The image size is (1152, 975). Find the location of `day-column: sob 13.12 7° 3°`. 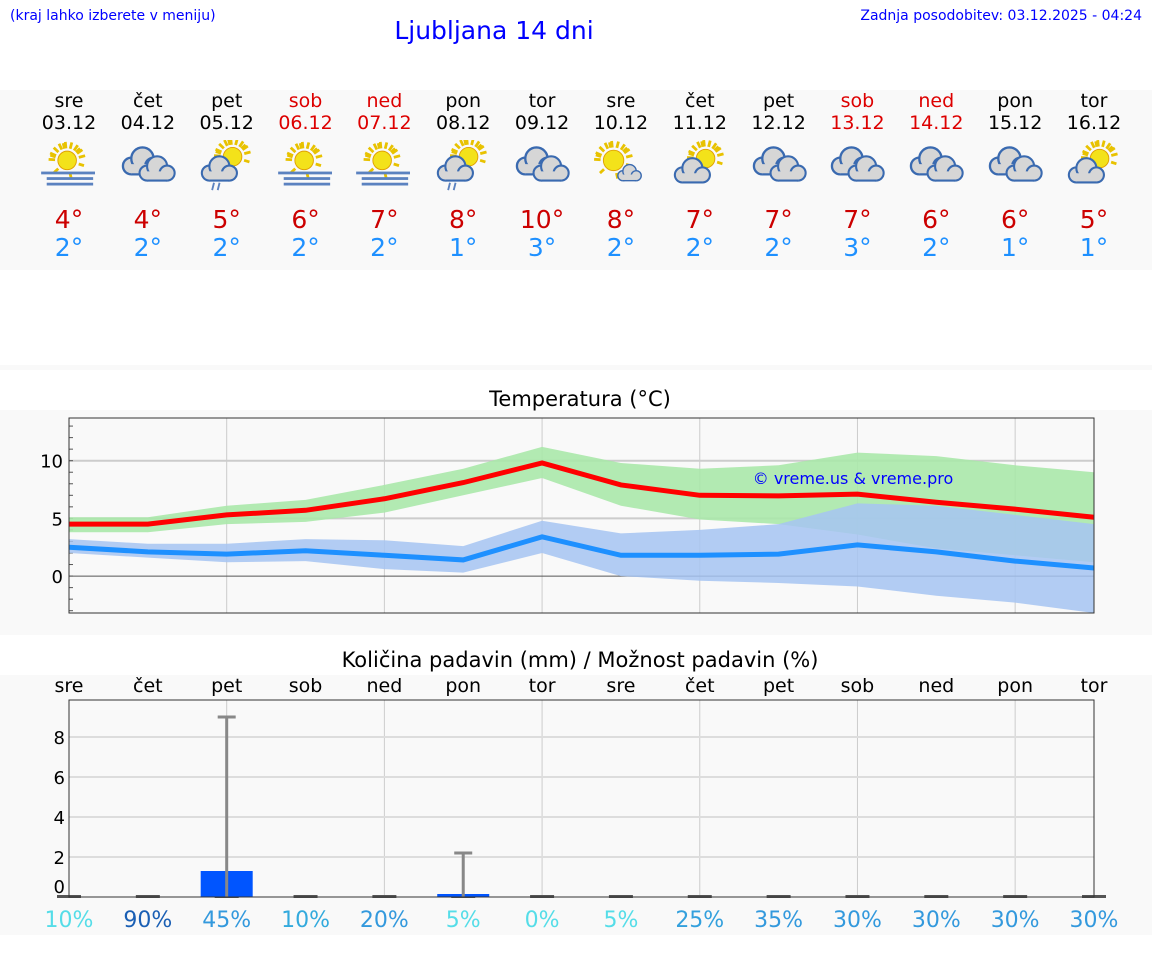

day-column: sob 13.12 7° 3° is located at coordinates (857, 176).